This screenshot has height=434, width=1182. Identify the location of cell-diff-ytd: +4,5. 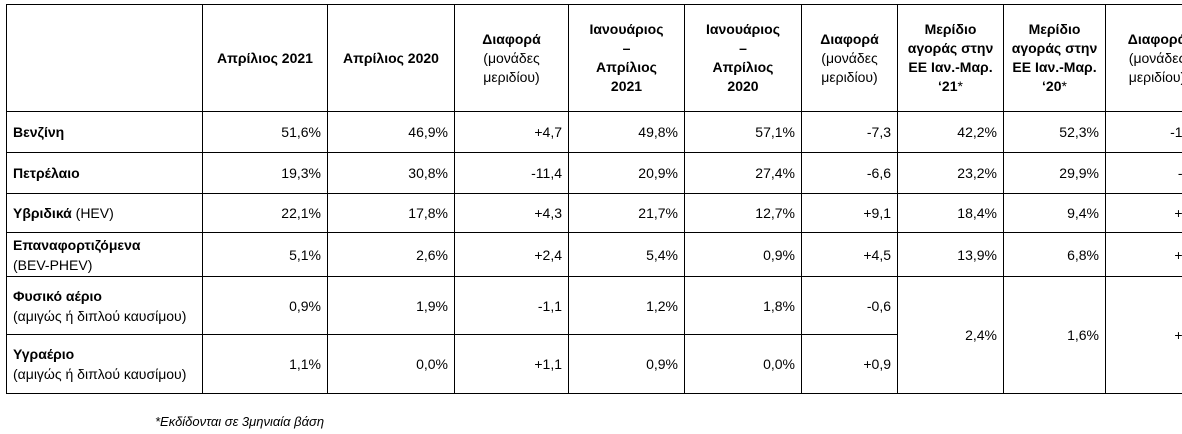
(849, 254).